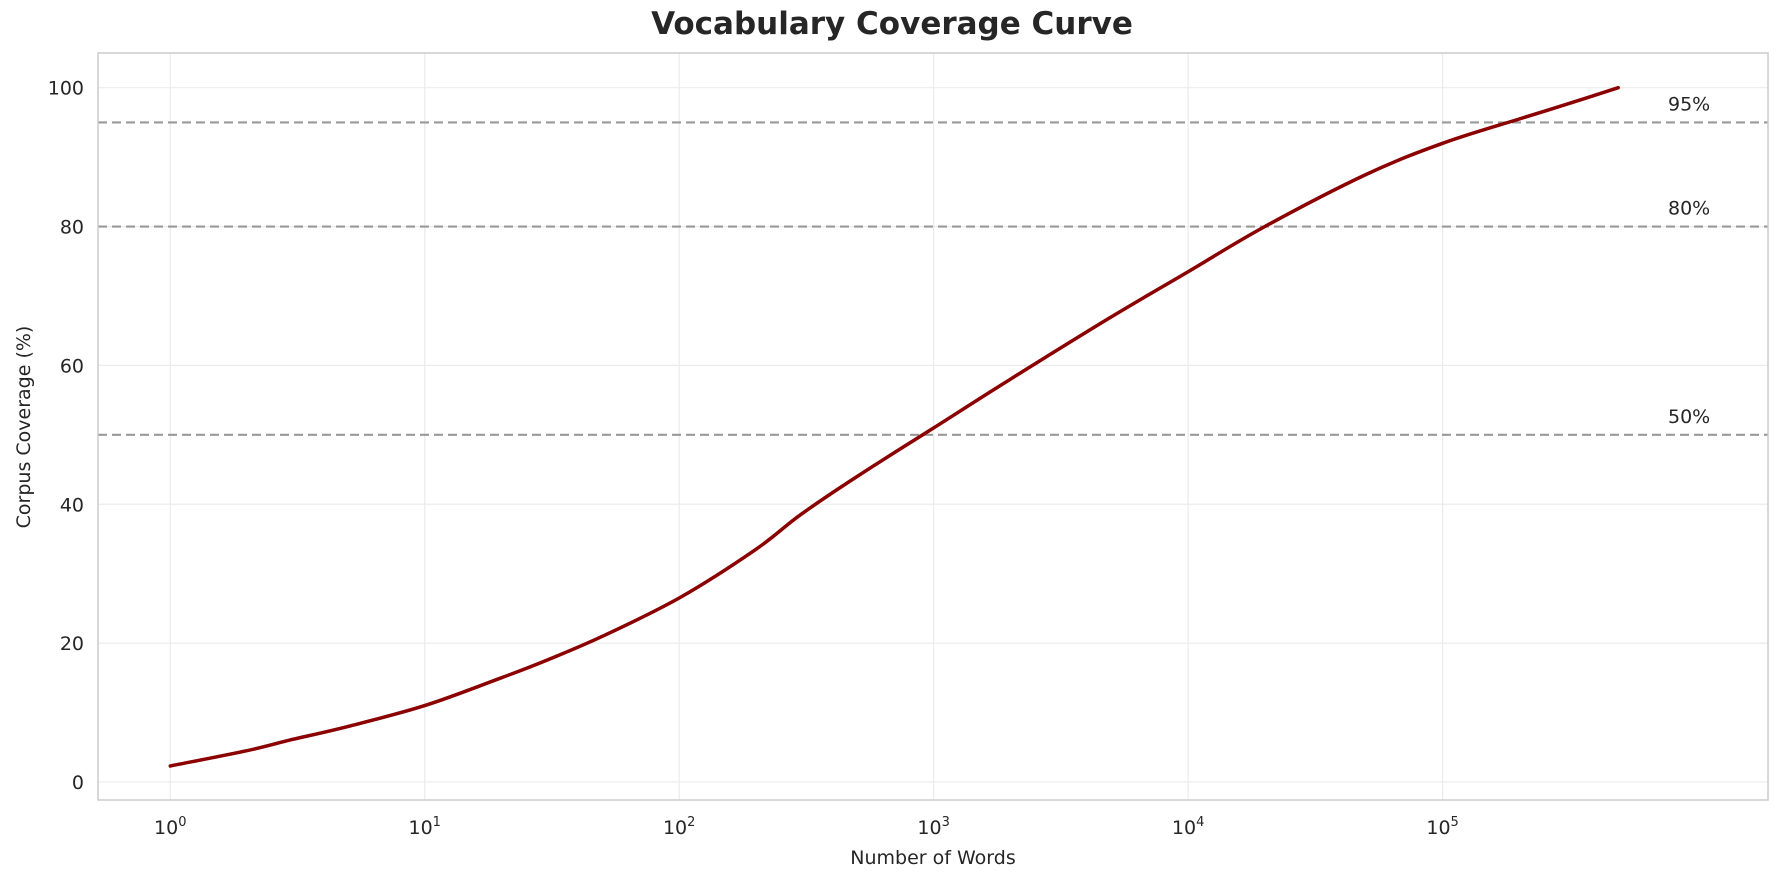 The width and height of the screenshot is (1784, 883). Describe the element at coordinates (1188, 827) in the screenshot. I see `x-tick-label: 10⁴` at that location.